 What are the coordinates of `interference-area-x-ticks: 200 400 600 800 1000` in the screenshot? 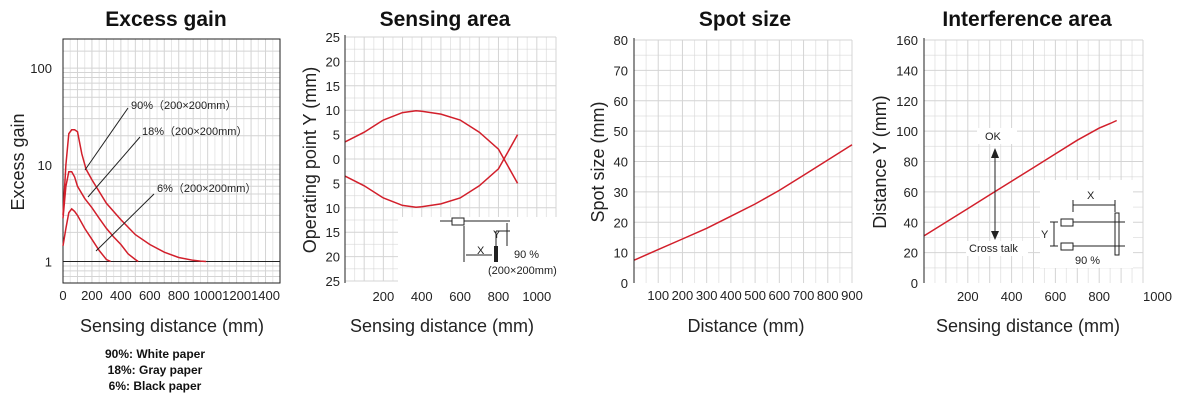 It's located at (1064, 296).